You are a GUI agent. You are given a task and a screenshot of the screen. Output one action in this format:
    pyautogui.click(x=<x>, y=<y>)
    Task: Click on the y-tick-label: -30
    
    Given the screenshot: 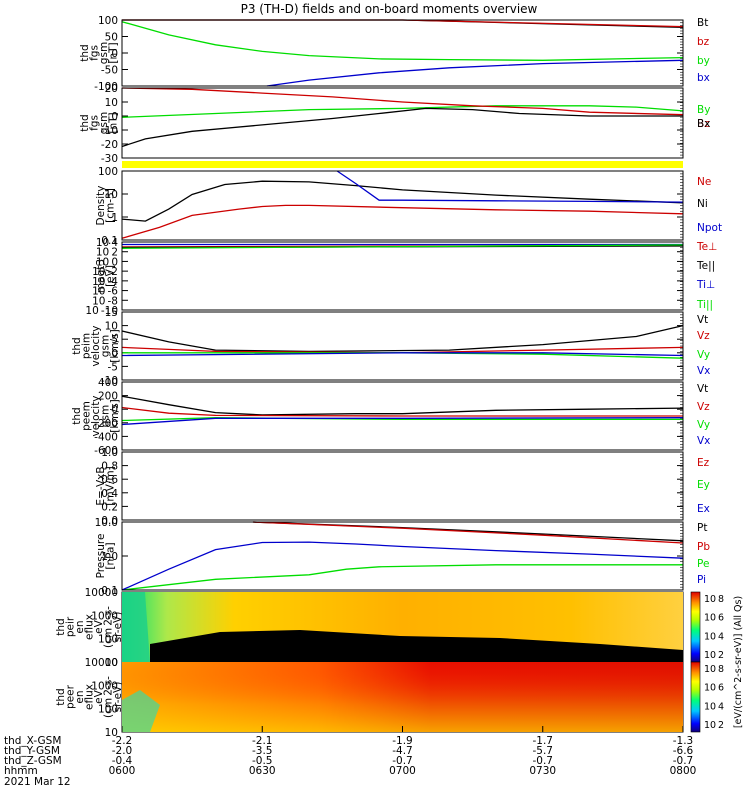 What is the action you would take?
    pyautogui.click(x=109, y=159)
    